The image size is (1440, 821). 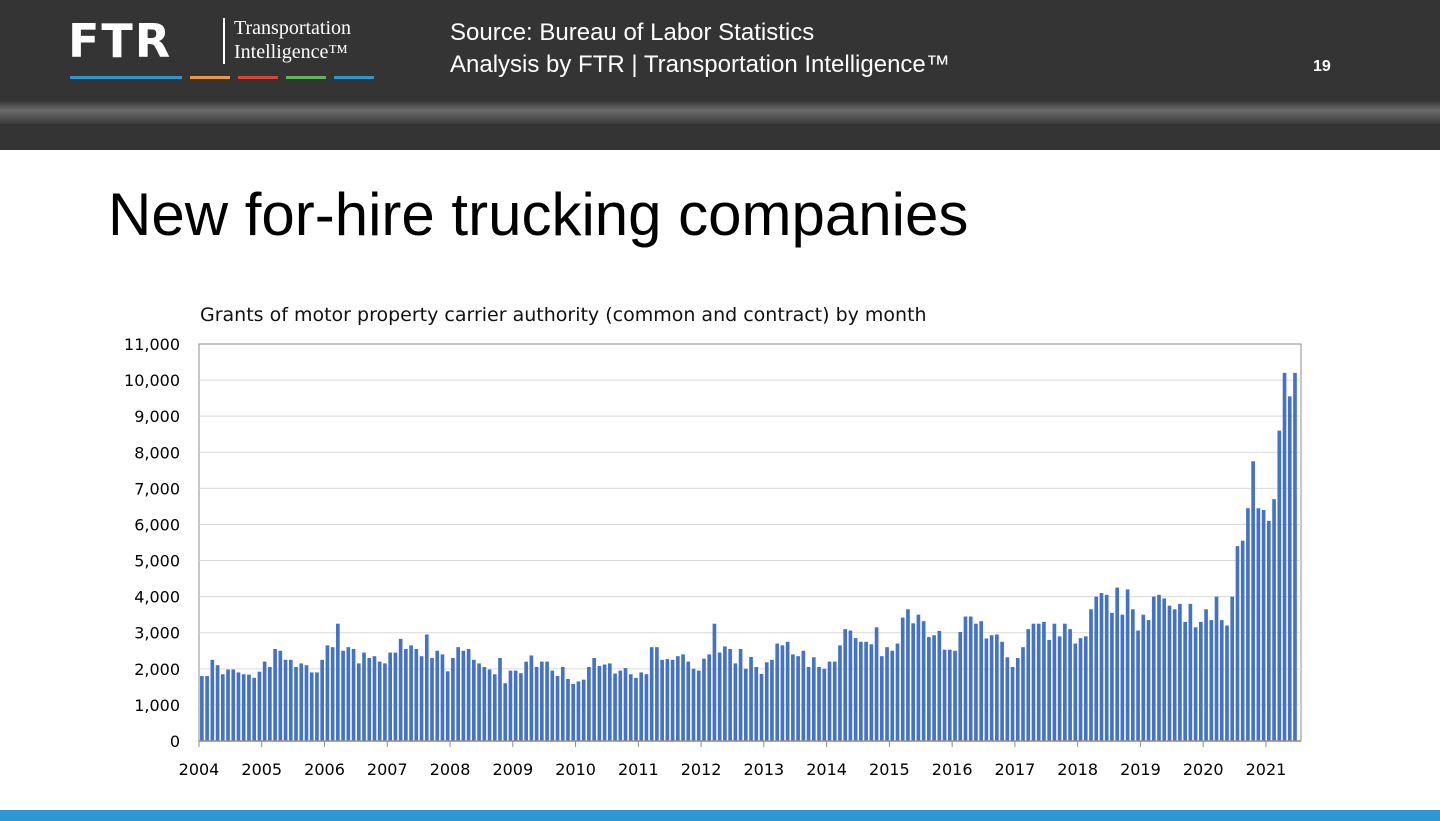 I want to click on y-tick-label: 0, so click(x=175, y=741).